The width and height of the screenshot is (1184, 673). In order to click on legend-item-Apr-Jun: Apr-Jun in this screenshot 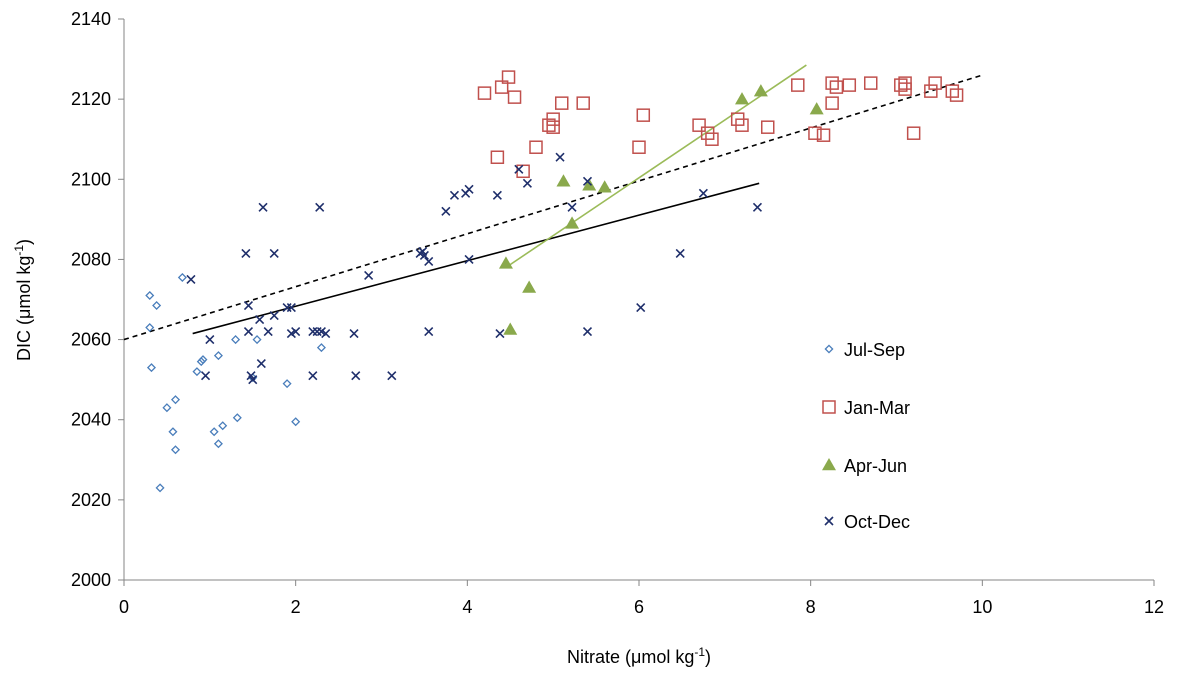, I will do `click(864, 466)`.